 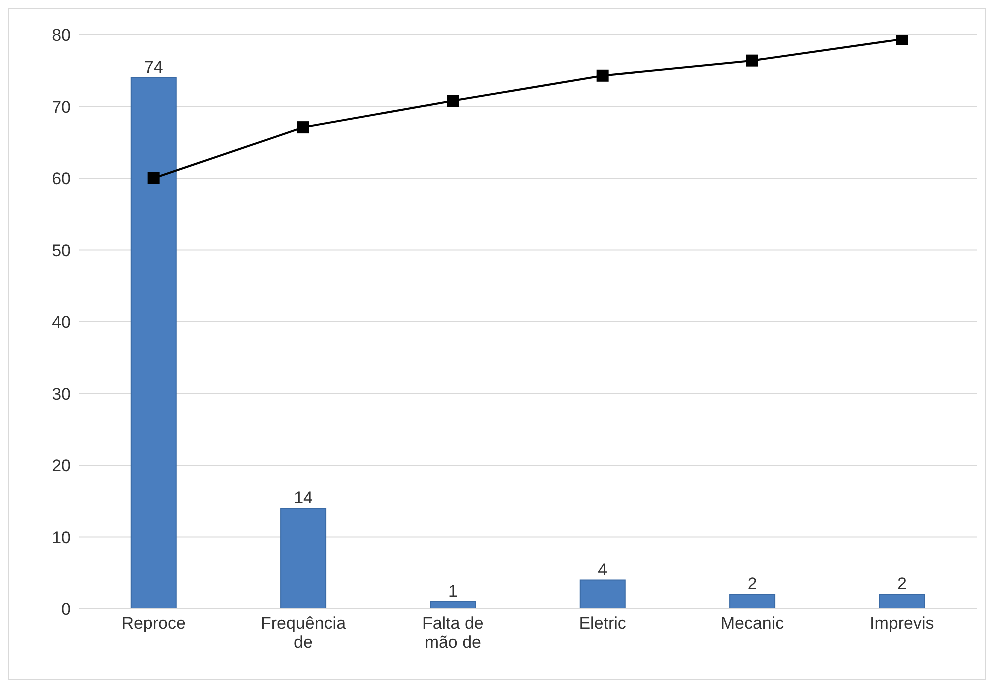 I want to click on data-label: 14, so click(x=304, y=498).